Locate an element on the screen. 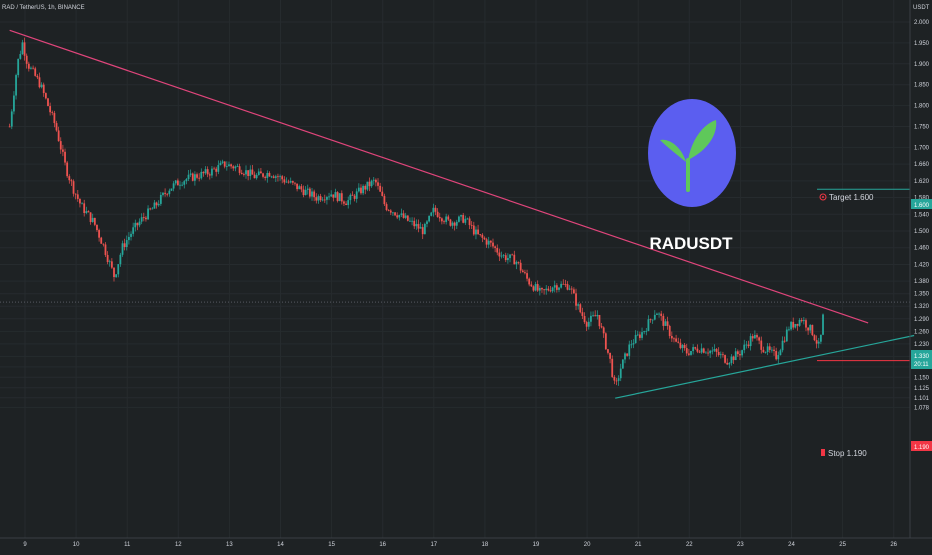  stop-label: Stop 1.190 is located at coordinates (847, 453).